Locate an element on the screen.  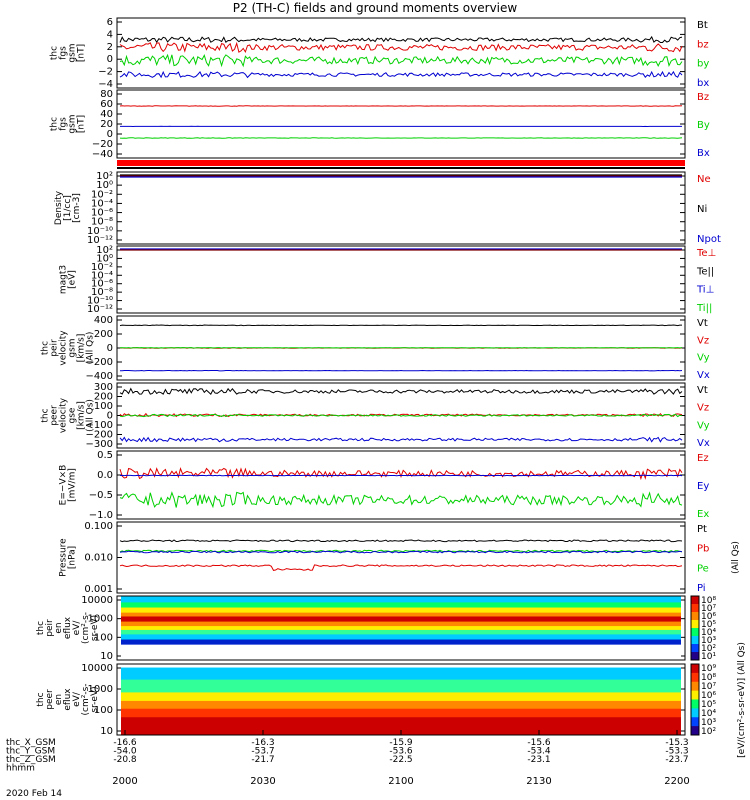
y-tick-label: 20 is located at coordinates (106, 124).